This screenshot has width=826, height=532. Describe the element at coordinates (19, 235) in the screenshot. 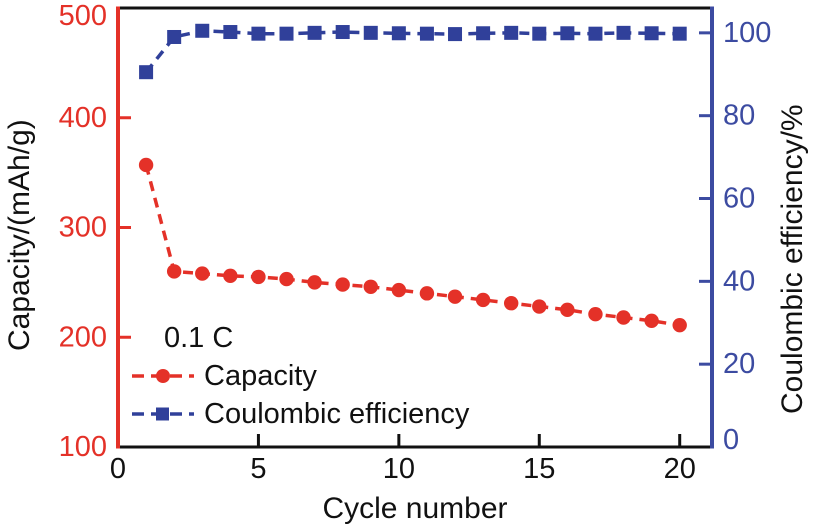

I see `y-axis-label-left: Capacity/(mAh/g)` at that location.